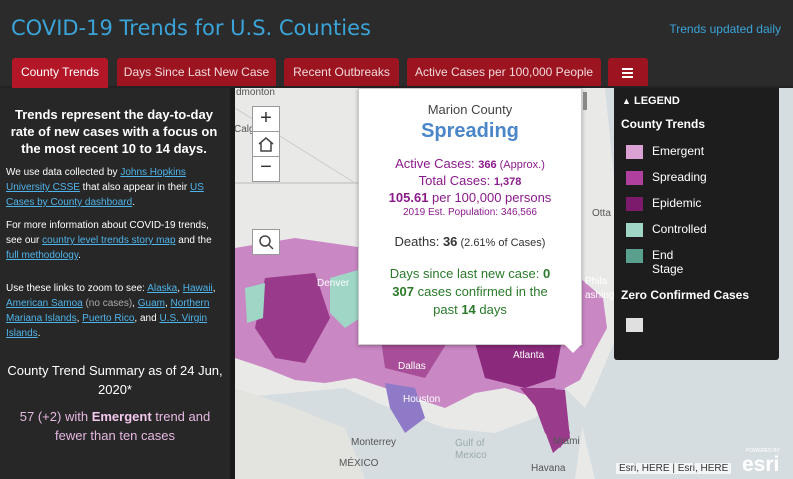 This screenshot has width=793, height=479. What do you see at coordinates (490, 197) in the screenshot?
I see `label: per 100,000 persons` at bounding box center [490, 197].